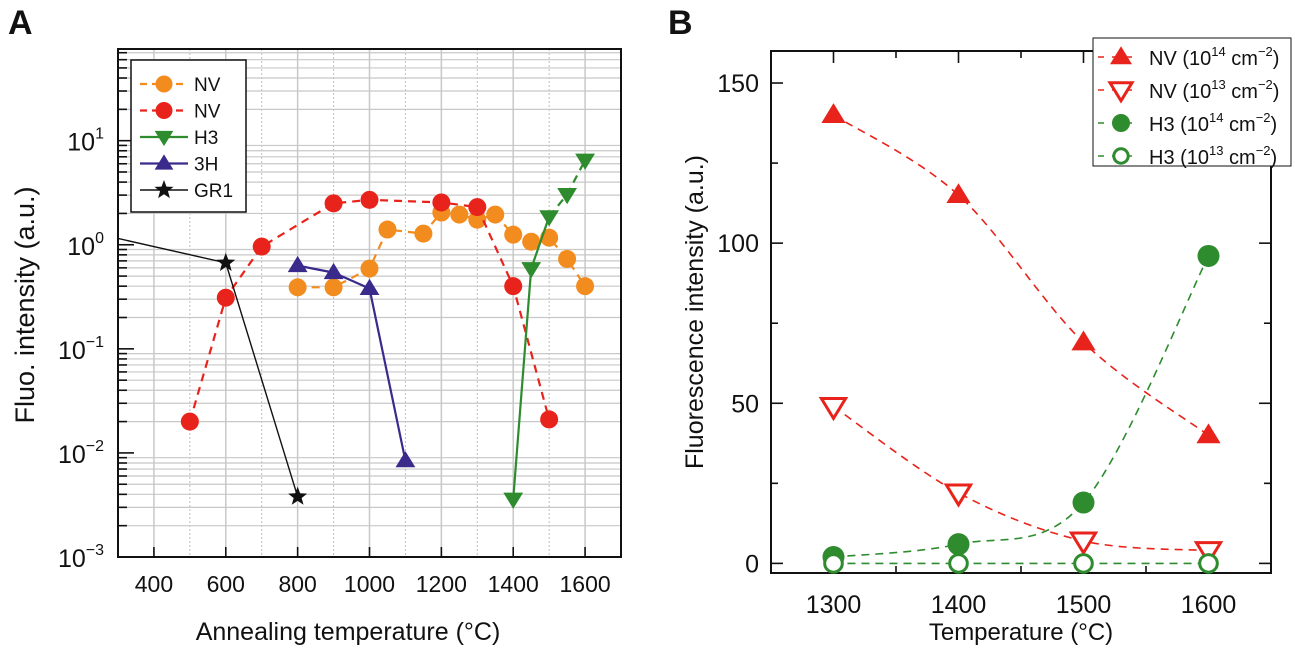  Describe the element at coordinates (369, 584) in the screenshot. I see `x-tick-label: 1000` at that location.